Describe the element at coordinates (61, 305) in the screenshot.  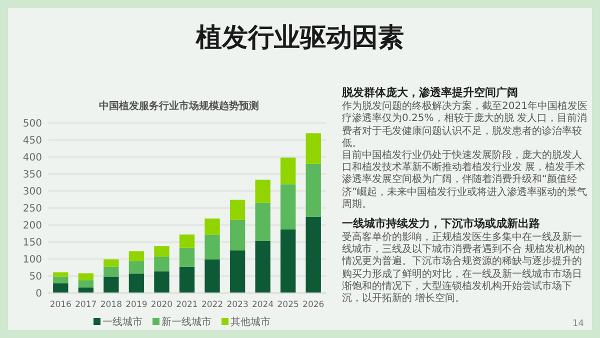
I see `x-tick-label: 2016` at that location.